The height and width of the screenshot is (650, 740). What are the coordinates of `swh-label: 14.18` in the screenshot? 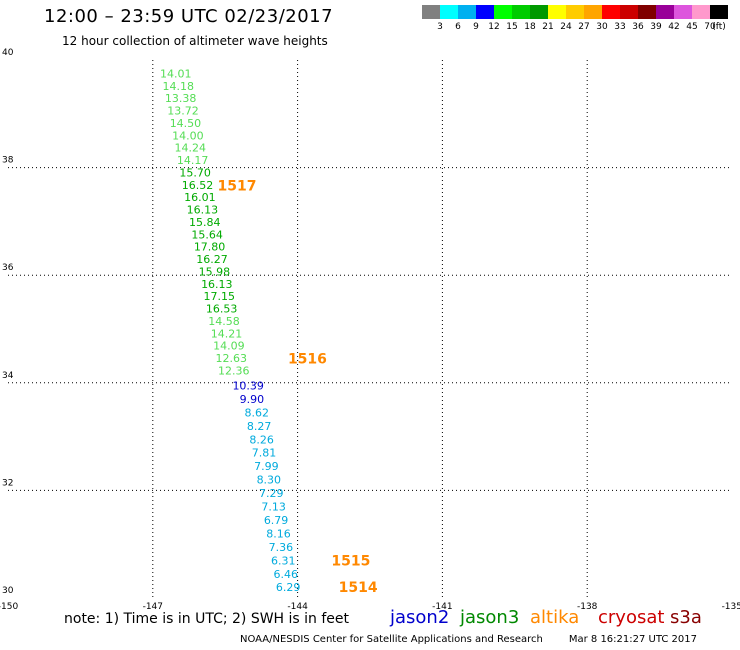 It's located at (178, 86).